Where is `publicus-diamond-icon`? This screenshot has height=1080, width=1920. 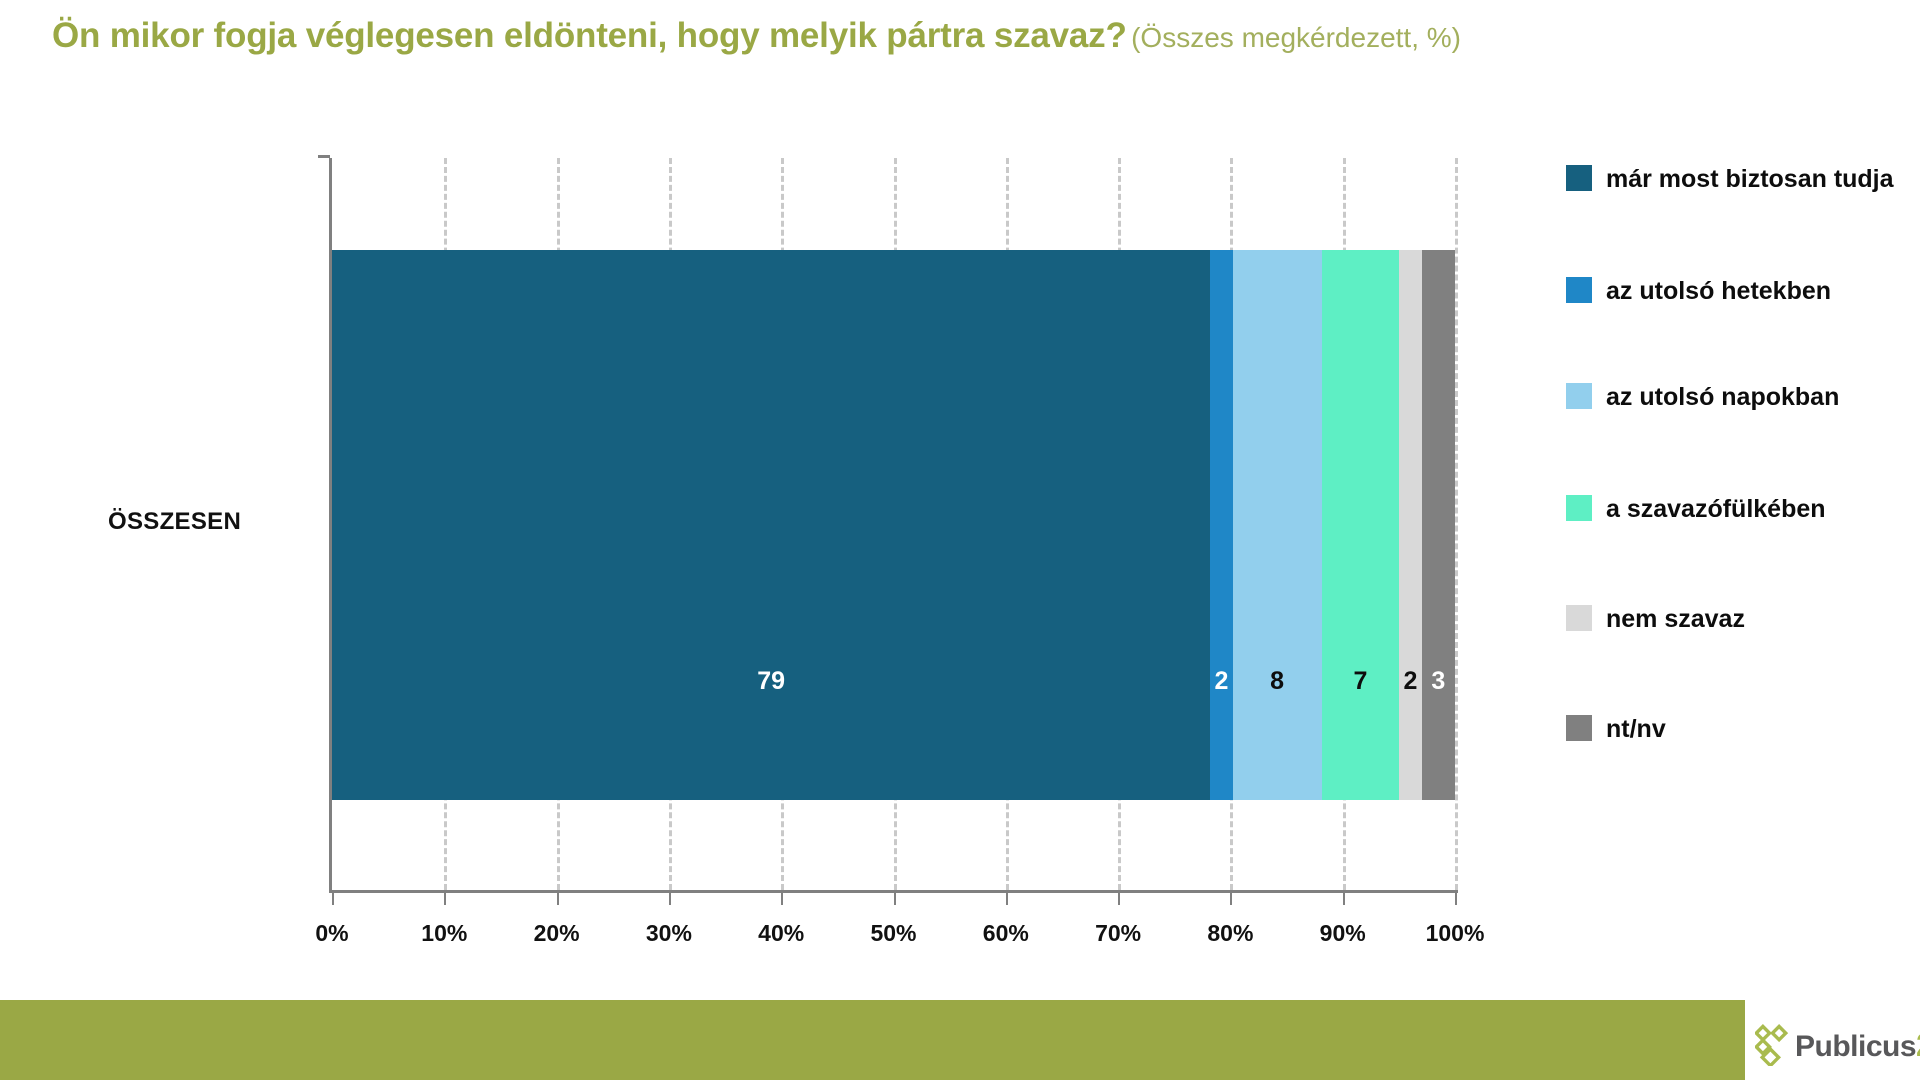 publicus-diamond-icon is located at coordinates (1772, 1045).